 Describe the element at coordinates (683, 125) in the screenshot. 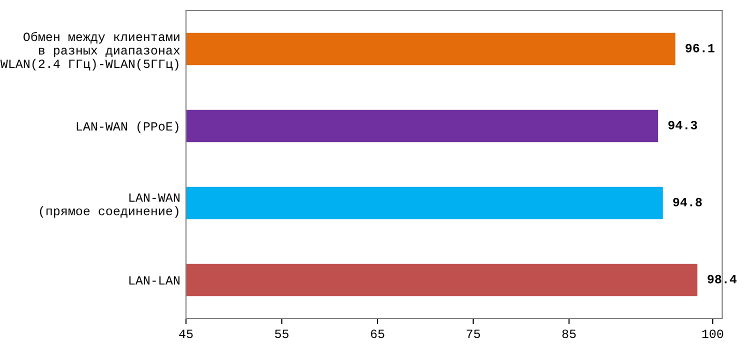

I see `data-label: 94.3` at that location.